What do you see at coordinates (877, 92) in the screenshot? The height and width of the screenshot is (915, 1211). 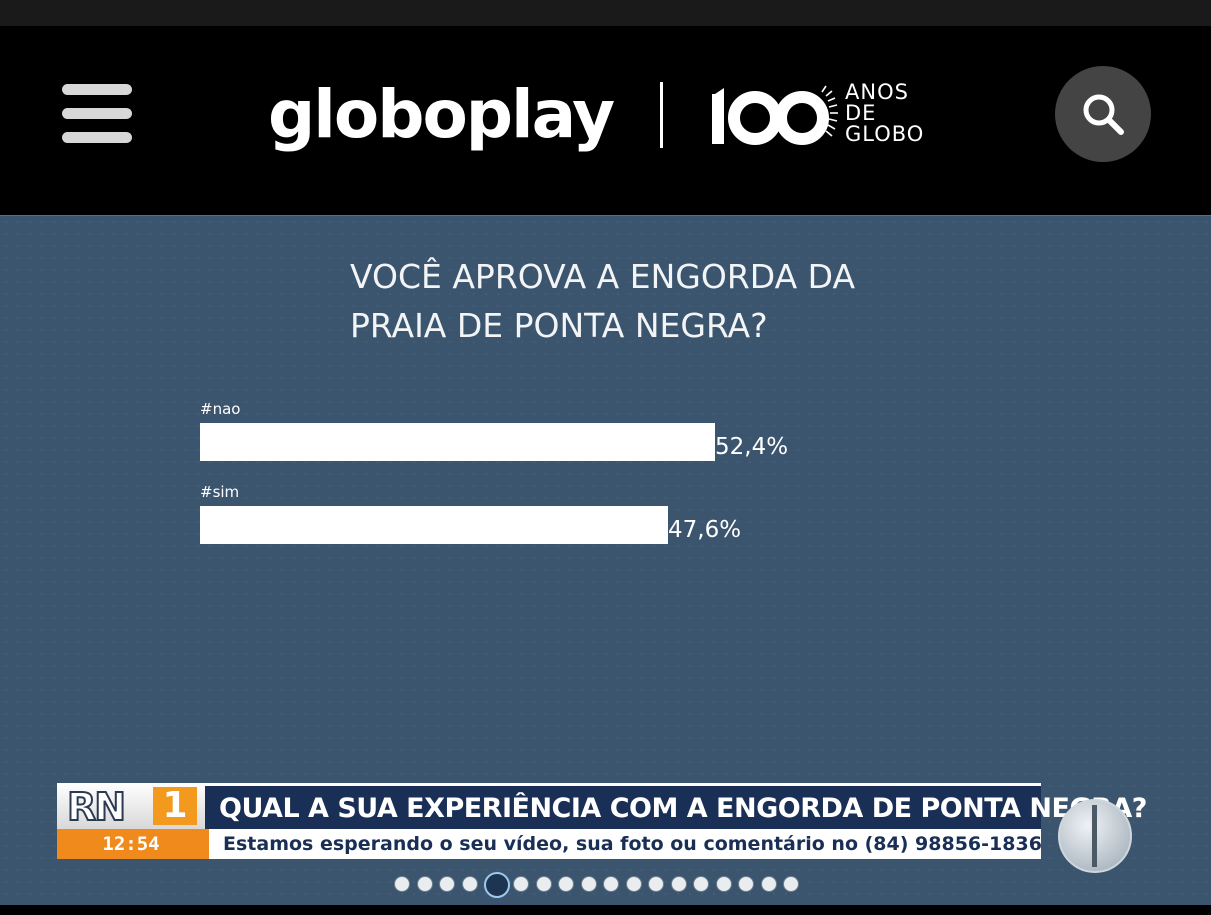 I see `anniversary-line: ANOS` at bounding box center [877, 92].